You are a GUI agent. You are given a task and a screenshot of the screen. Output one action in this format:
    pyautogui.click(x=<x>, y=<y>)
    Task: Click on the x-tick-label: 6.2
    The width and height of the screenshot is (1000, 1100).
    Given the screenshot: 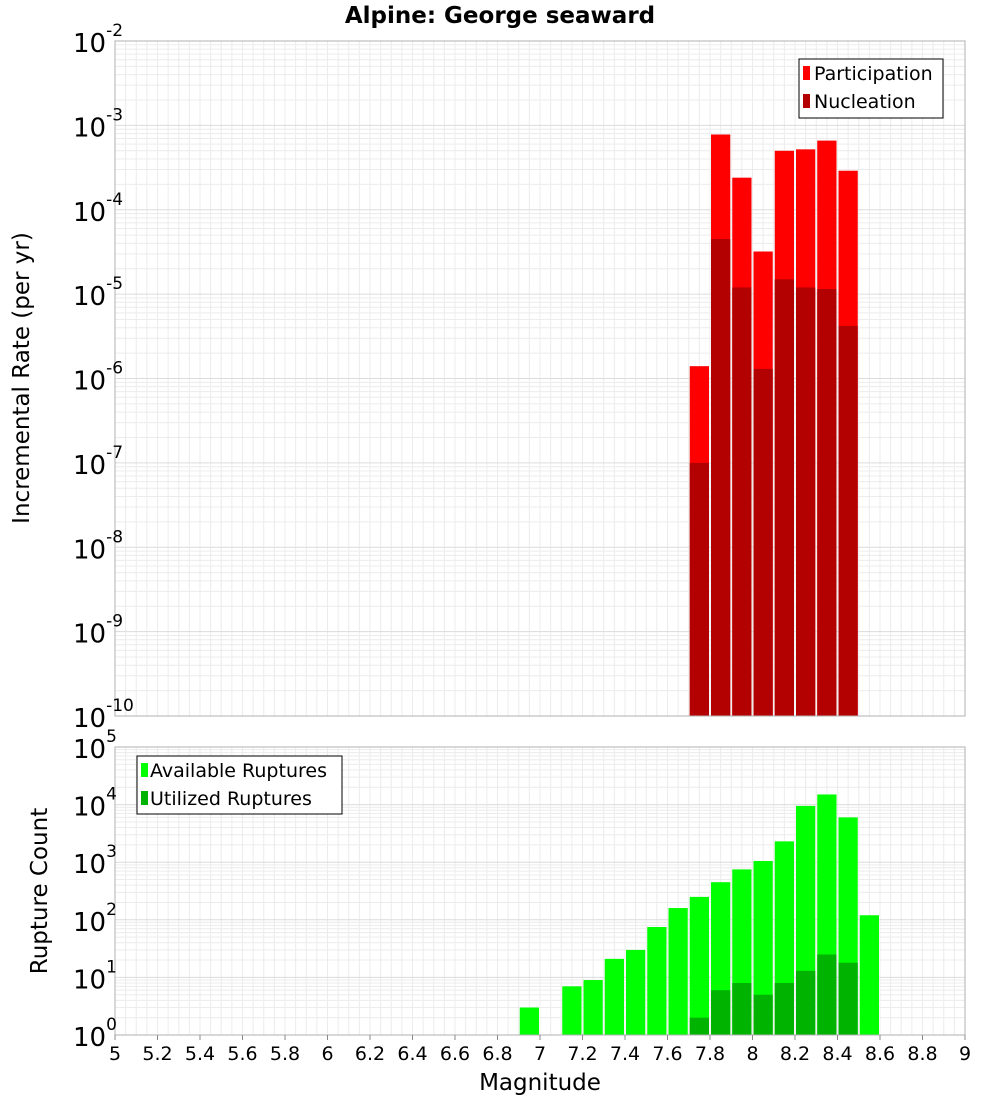 What is the action you would take?
    pyautogui.click(x=370, y=1054)
    